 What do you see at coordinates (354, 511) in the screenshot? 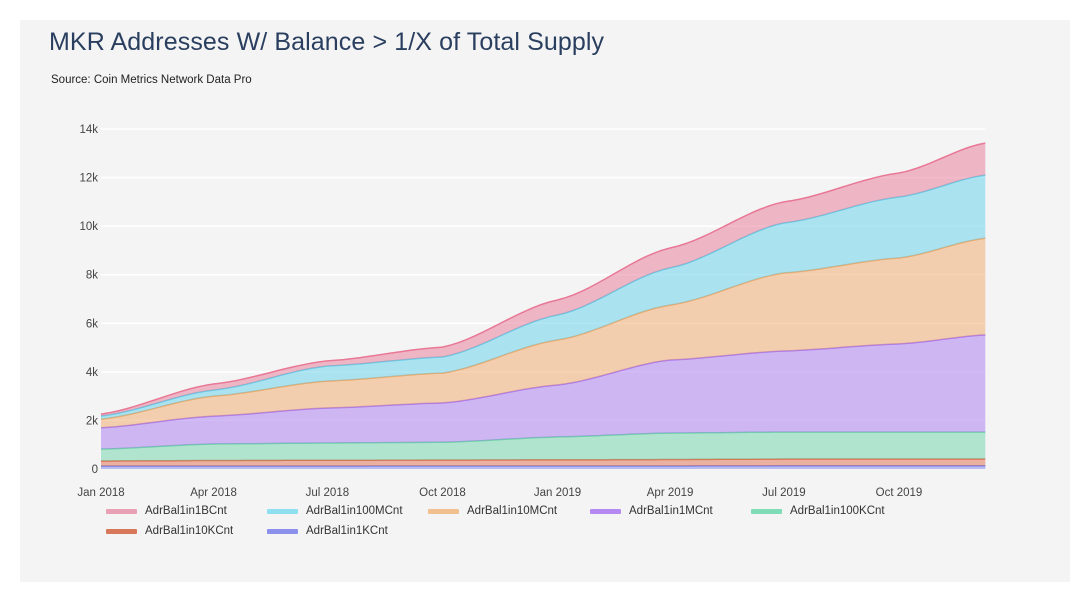
I see `legend-label: AdrBal1in100MCnt` at bounding box center [354, 511].